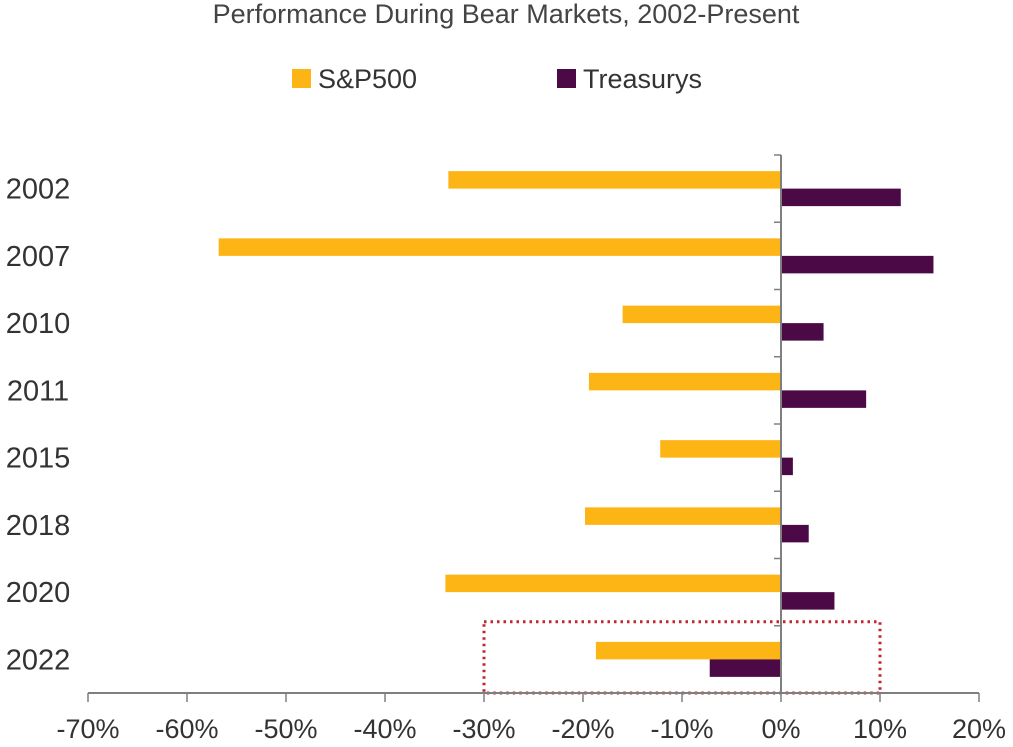 The image size is (1013, 747). Describe the element at coordinates (720, 449) in the screenshot. I see `bar-sp500-2015` at that location.